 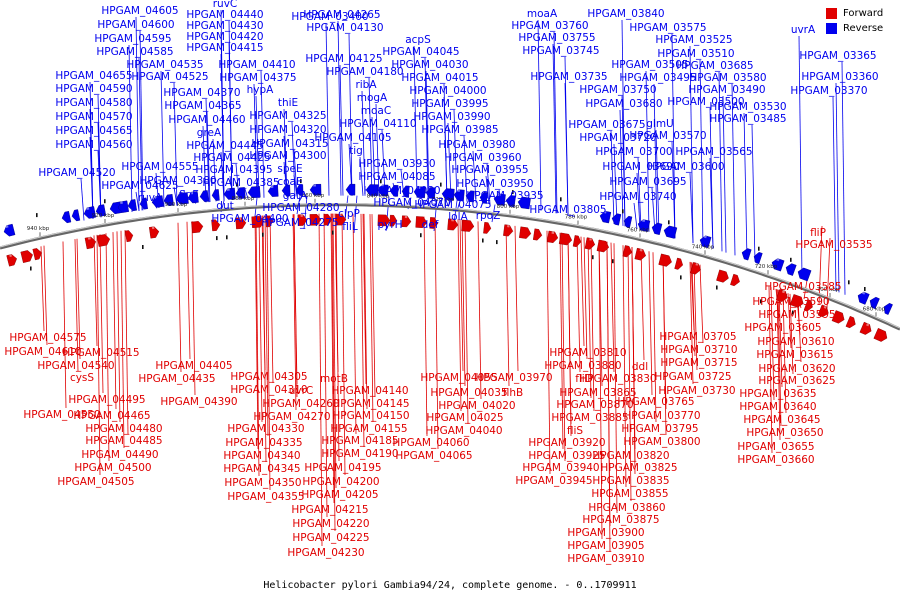 What do you see at coordinates (287, 156) in the screenshot?
I see `reverse-gene-label: HPGAM_04300` at bounding box center [287, 156].